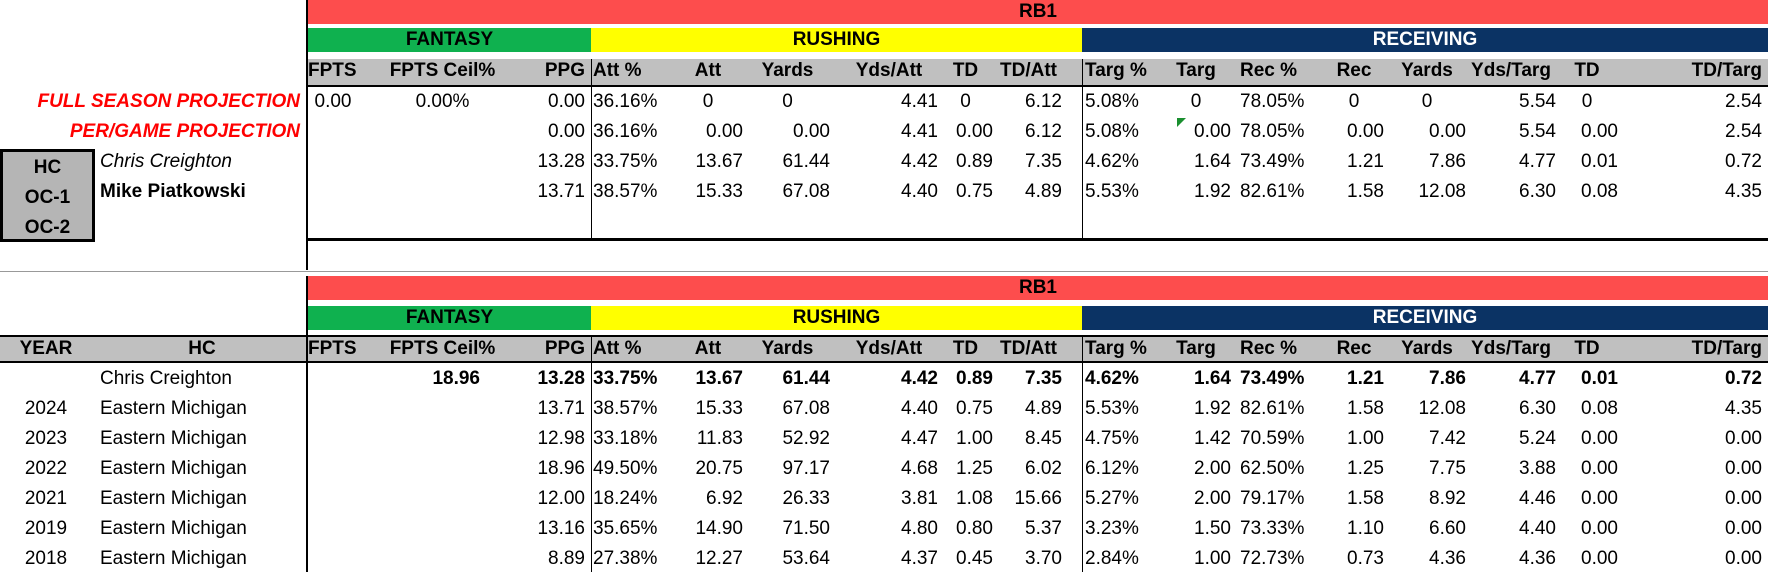 This screenshot has width=1768, height=574. What do you see at coordinates (1038, 498) in the screenshot?
I see `cell-td-att: 15.66` at bounding box center [1038, 498].